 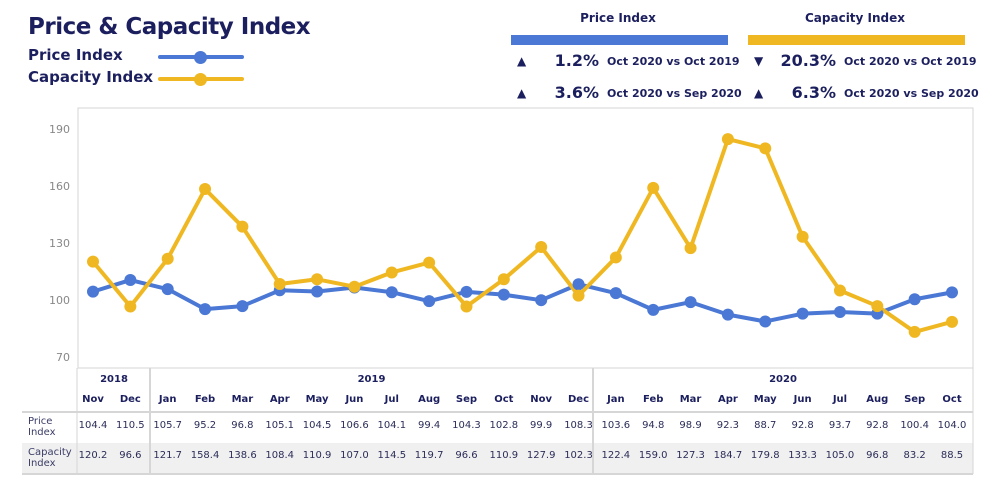 What do you see at coordinates (690, 455) in the screenshot?
I see `capacity-value-cell: 127.3` at bounding box center [690, 455].